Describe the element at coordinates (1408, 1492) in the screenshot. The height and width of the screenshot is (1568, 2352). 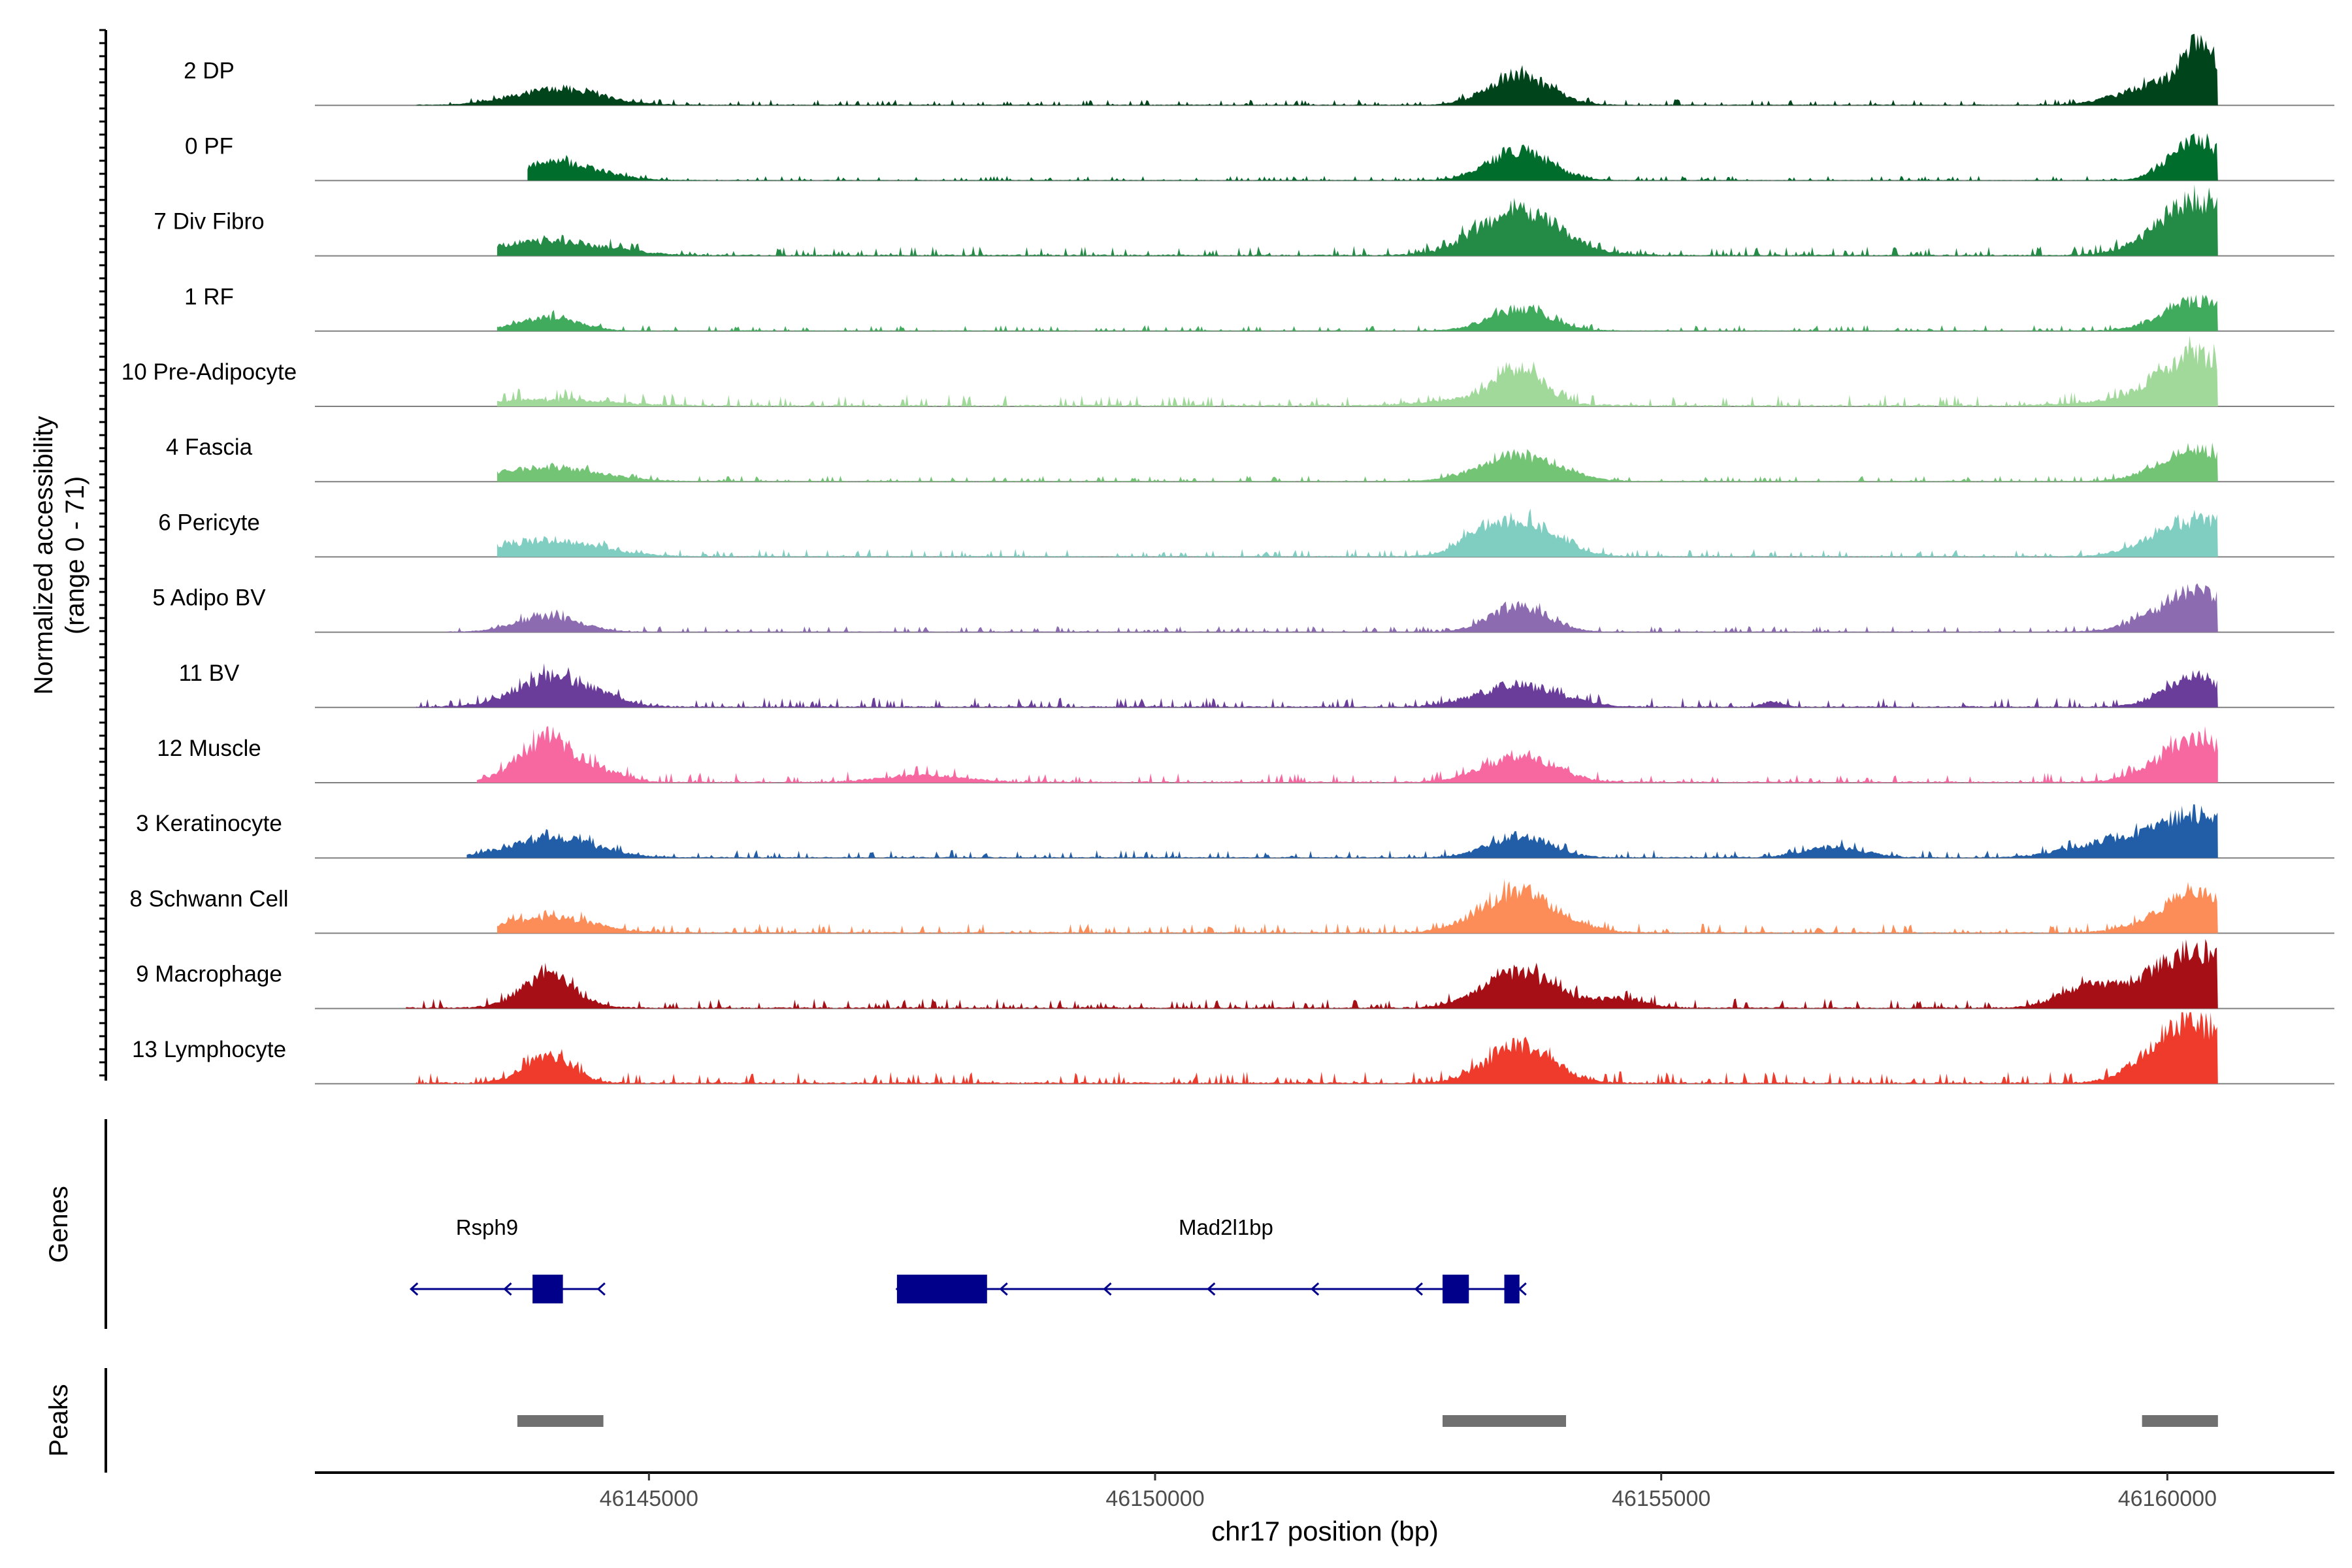
I see `x-axis-ticks: 46145000 46150000 46155000 46160000` at that location.